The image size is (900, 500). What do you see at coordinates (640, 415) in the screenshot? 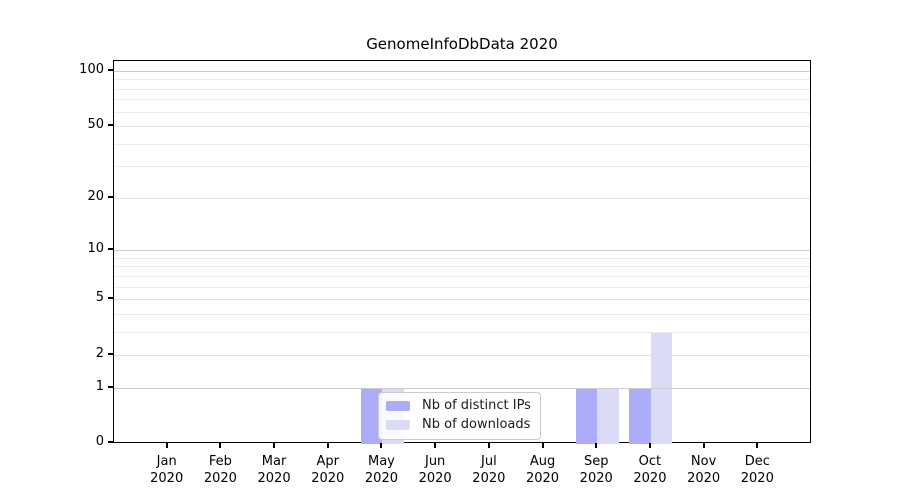
I see `bar-distinct-ips-oct` at bounding box center [640, 415].